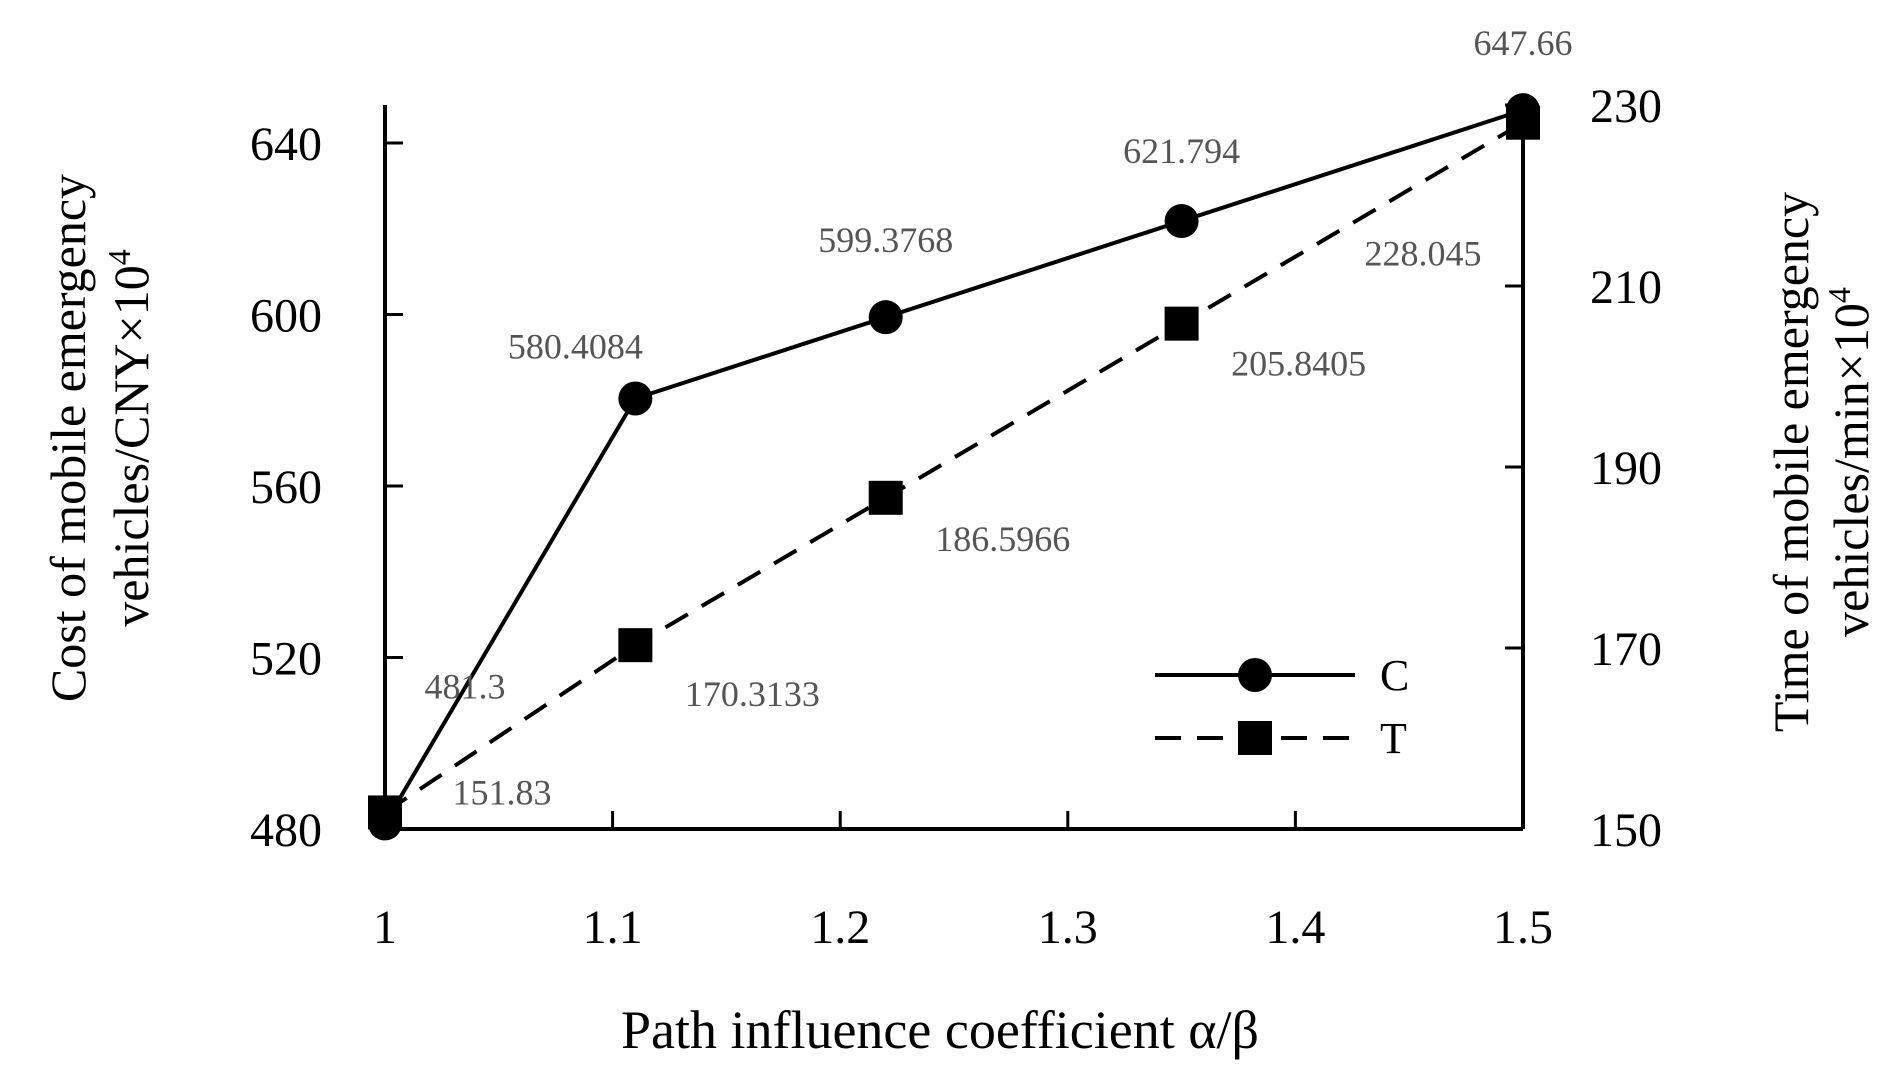  What do you see at coordinates (1626, 649) in the screenshot?
I see `y-right-tick-label: 170` at bounding box center [1626, 649].